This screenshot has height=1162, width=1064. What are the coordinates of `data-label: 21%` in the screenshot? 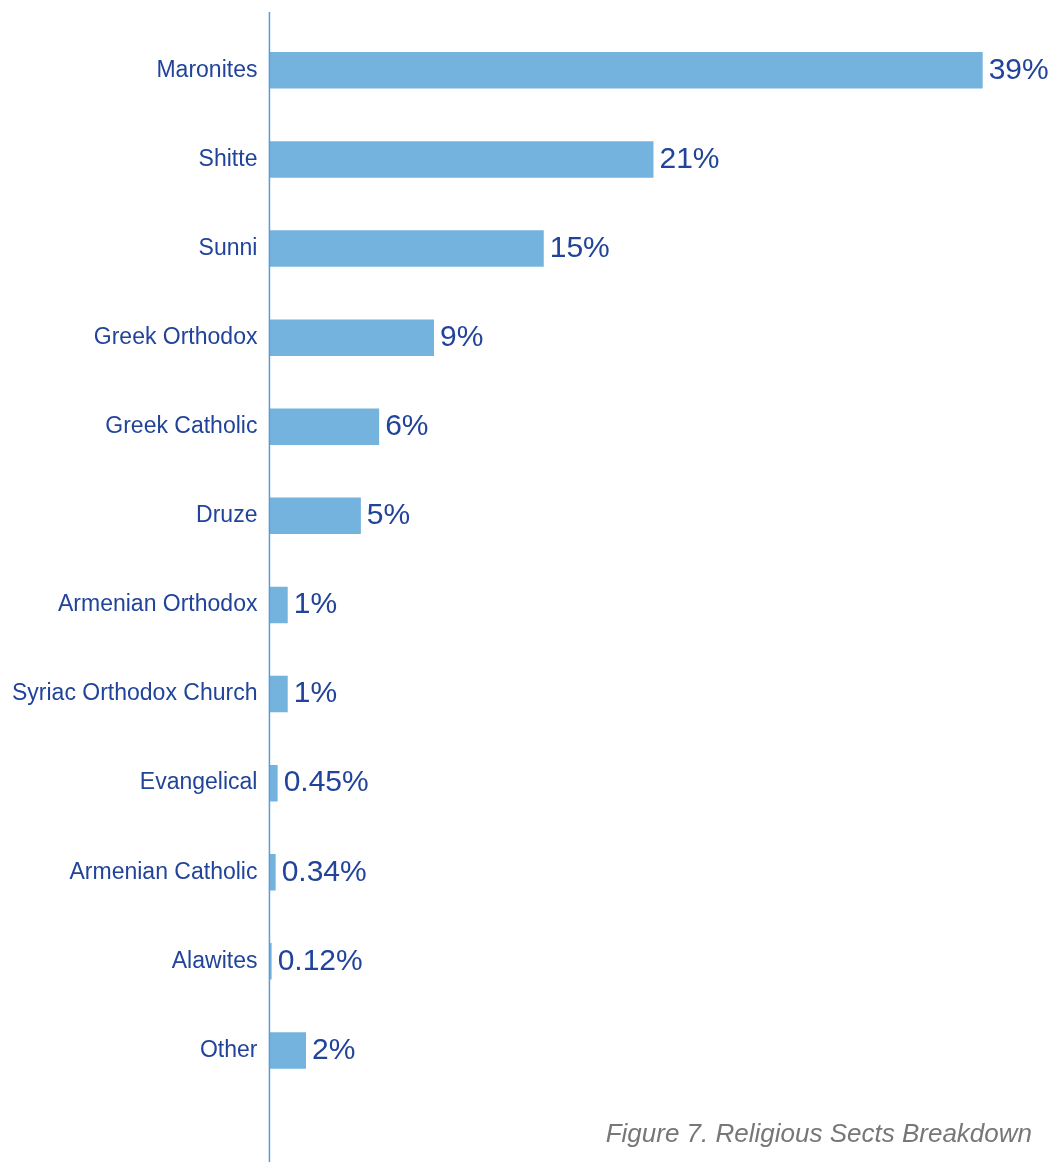 It's located at (689, 157).